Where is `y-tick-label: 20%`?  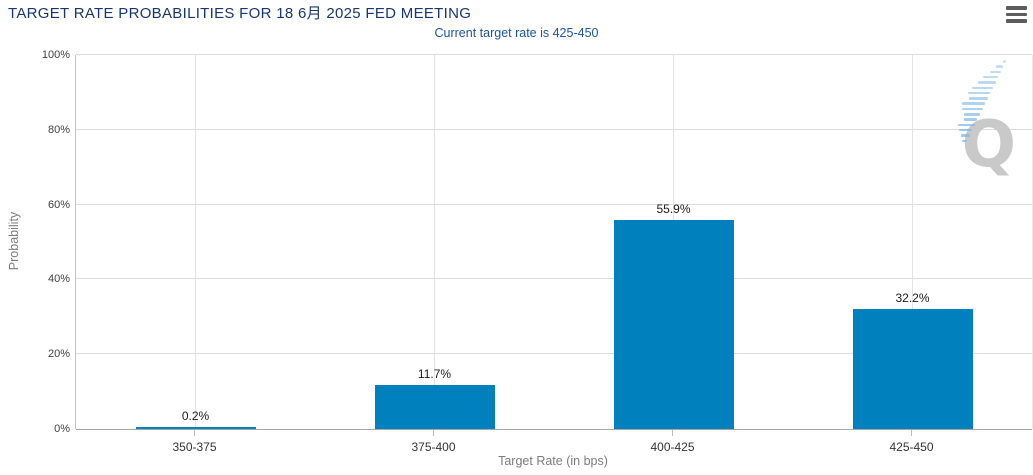
y-tick-label: 20% is located at coordinates (58, 354).